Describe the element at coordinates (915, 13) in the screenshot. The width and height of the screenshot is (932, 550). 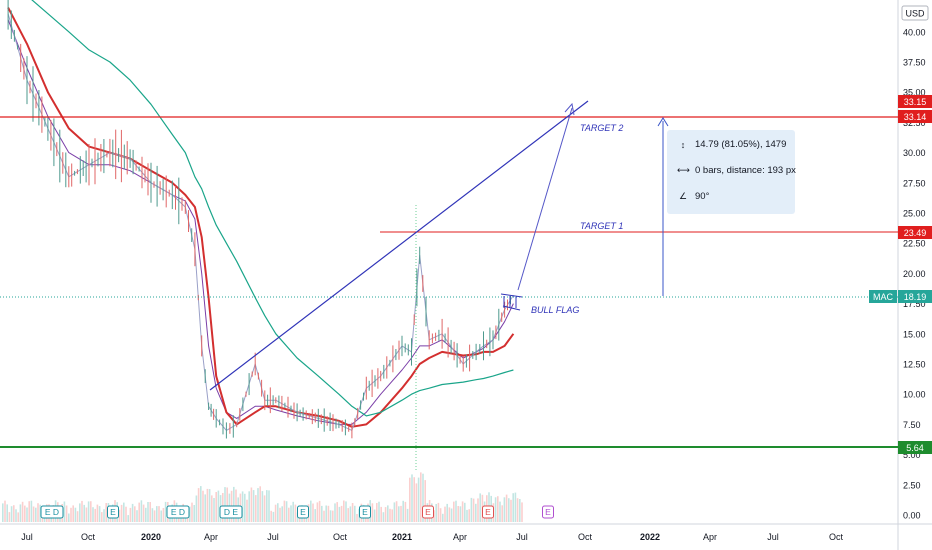
I see `currency-tag` at that location.